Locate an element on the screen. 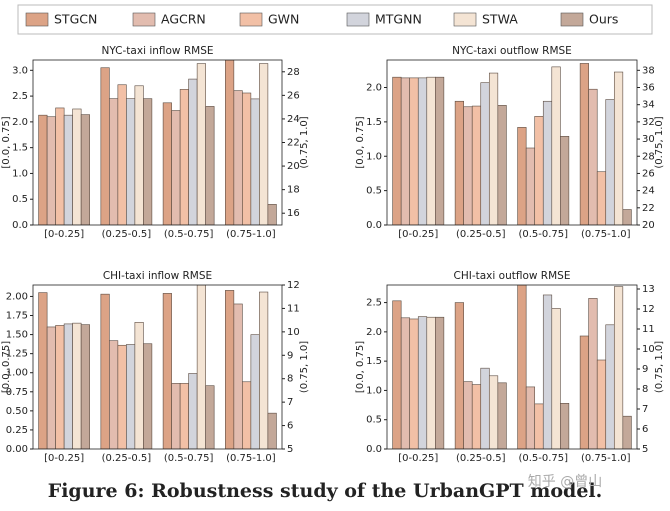 This screenshot has width=670, height=511. y2-tick-label: 13 is located at coordinates (648, 289).